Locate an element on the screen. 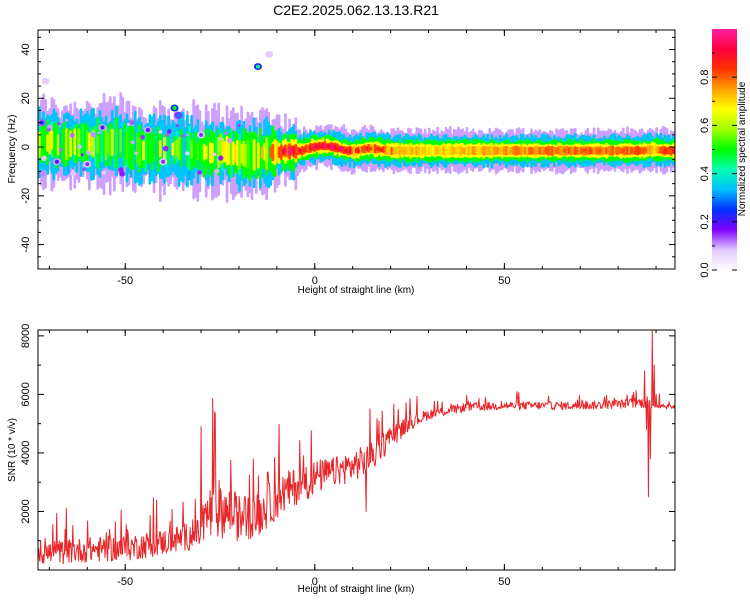 This screenshot has width=750, height=600. spectrogram-y-tick-label: 0 is located at coordinates (26, 147).